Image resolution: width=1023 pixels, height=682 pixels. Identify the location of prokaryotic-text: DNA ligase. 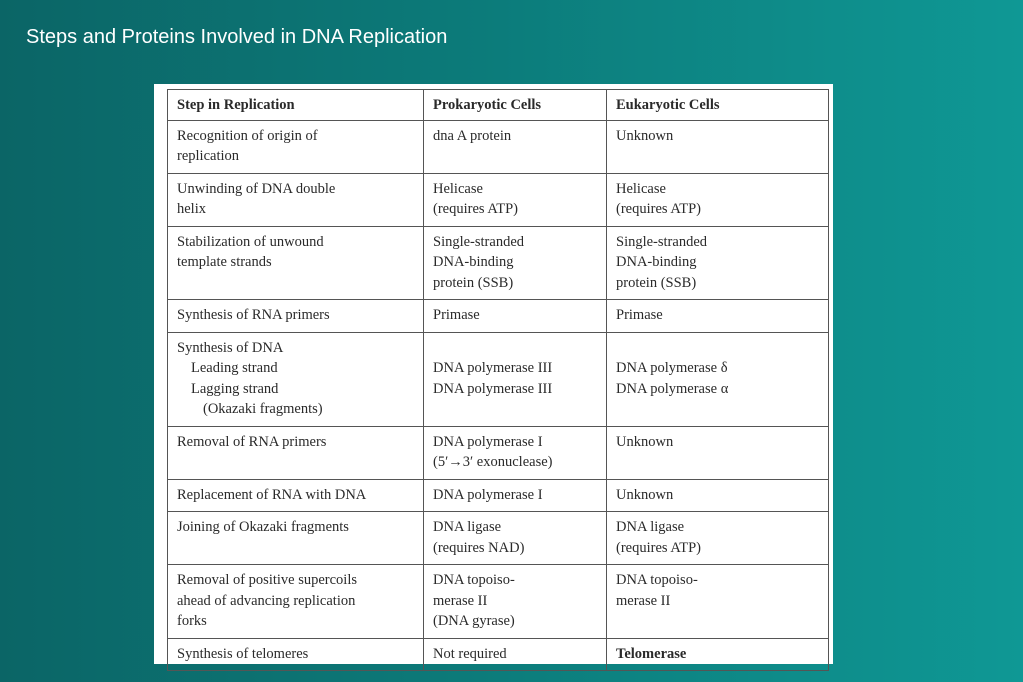
(467, 527).